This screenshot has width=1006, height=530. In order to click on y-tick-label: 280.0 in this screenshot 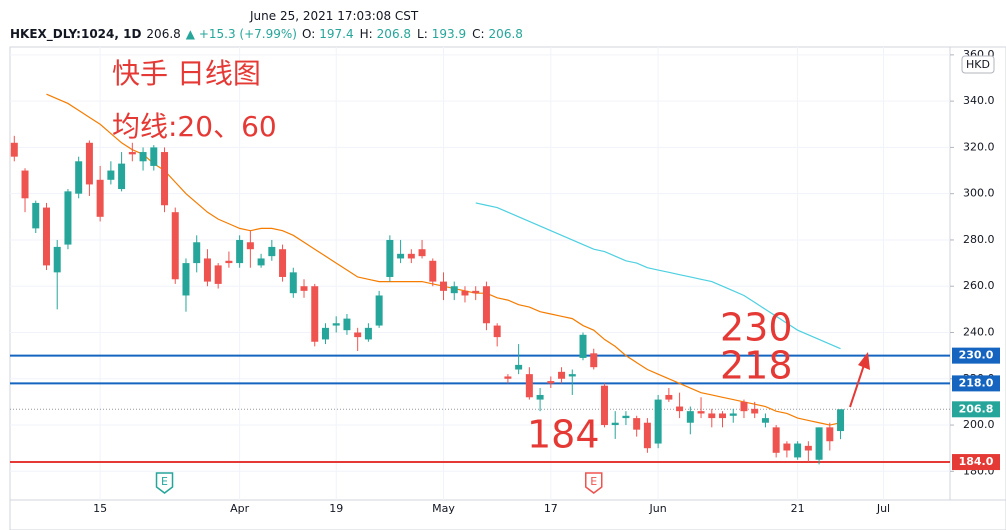, I will do `click(979, 239)`.